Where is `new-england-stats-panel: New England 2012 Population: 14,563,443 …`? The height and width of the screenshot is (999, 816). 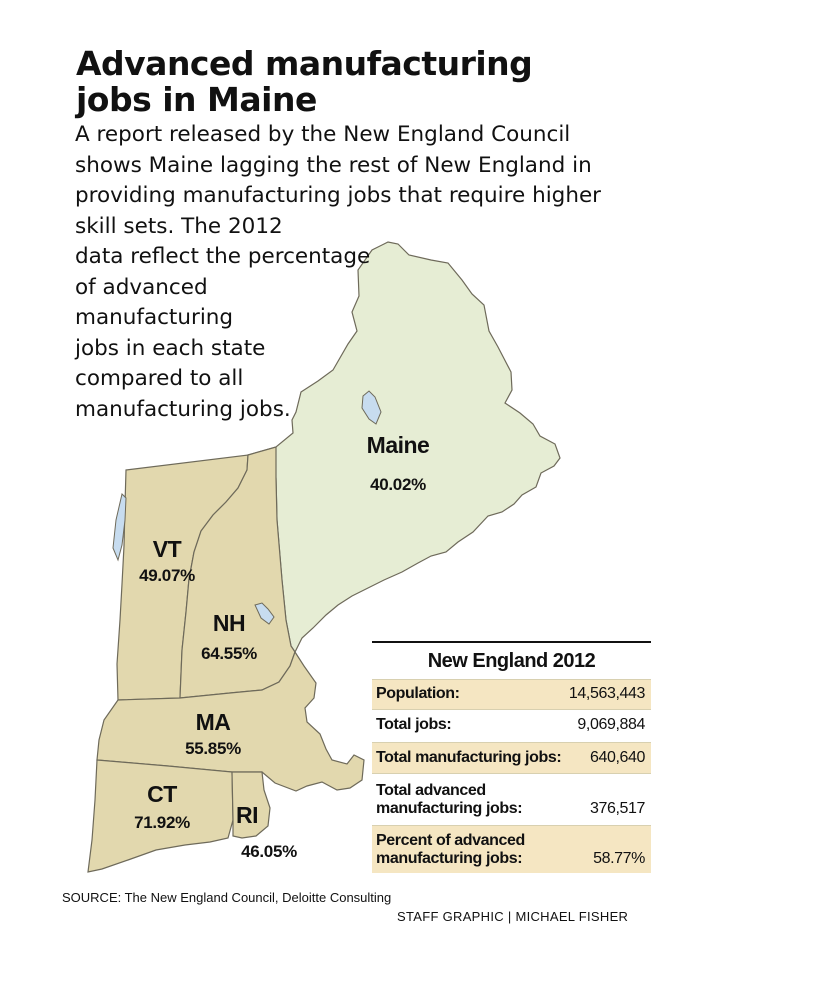 new-england-stats-panel: New England 2012 Population: 14,563,443 … is located at coordinates (511, 757).